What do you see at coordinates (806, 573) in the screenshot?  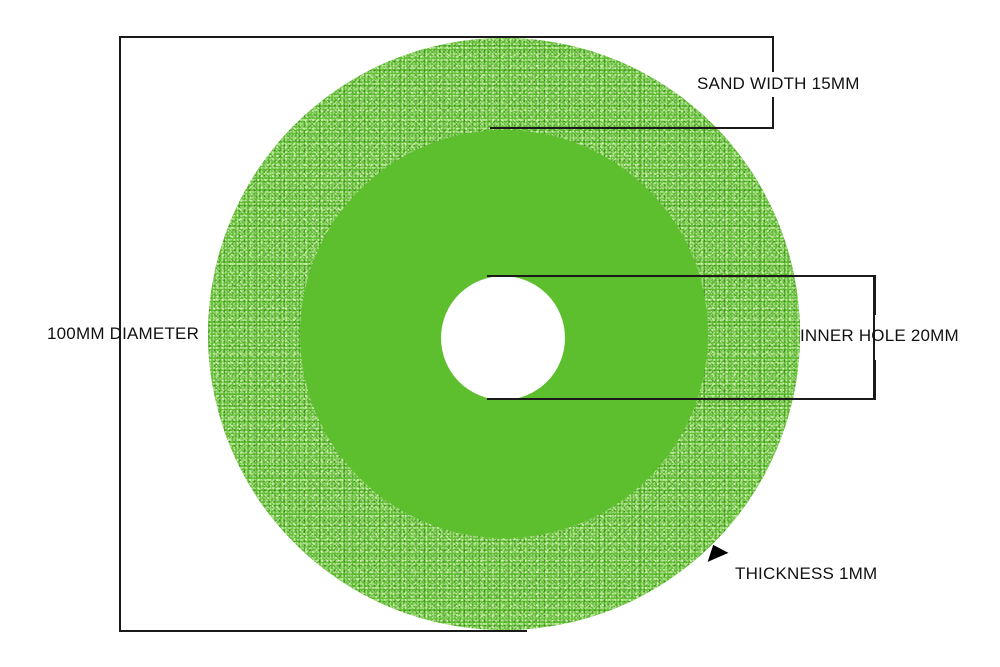 I see `thickness-label: THICKNESS 1MM` at bounding box center [806, 573].